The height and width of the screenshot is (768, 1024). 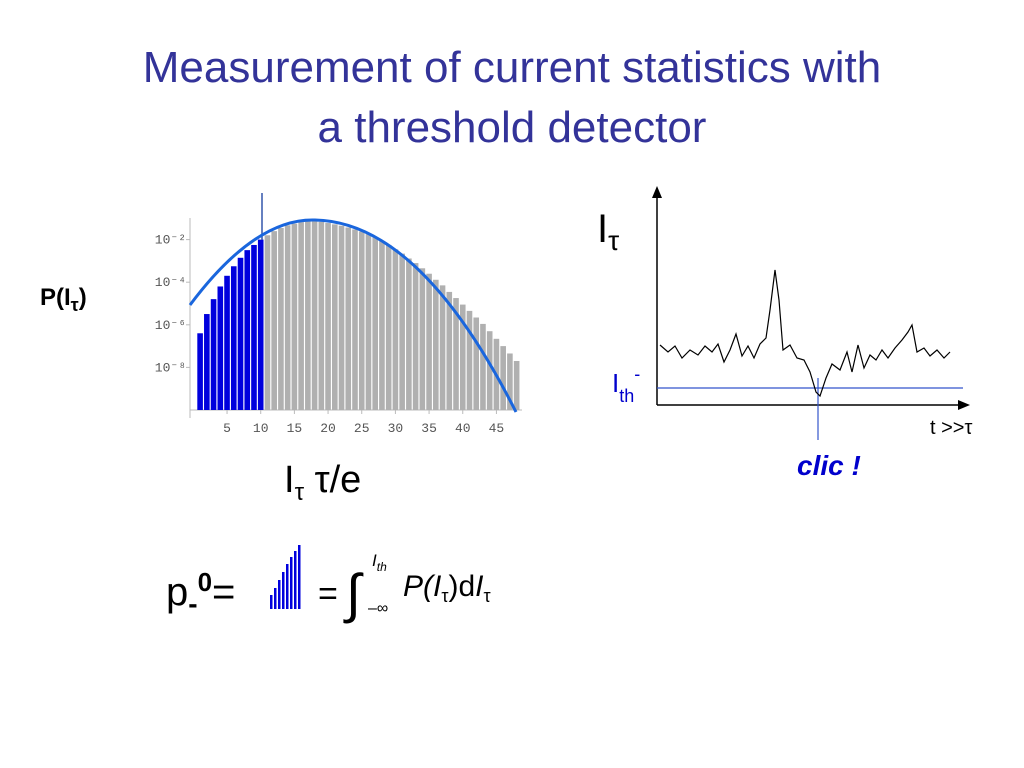 I want to click on y-tick-label: 10⁻⁴, so click(x=170, y=282).